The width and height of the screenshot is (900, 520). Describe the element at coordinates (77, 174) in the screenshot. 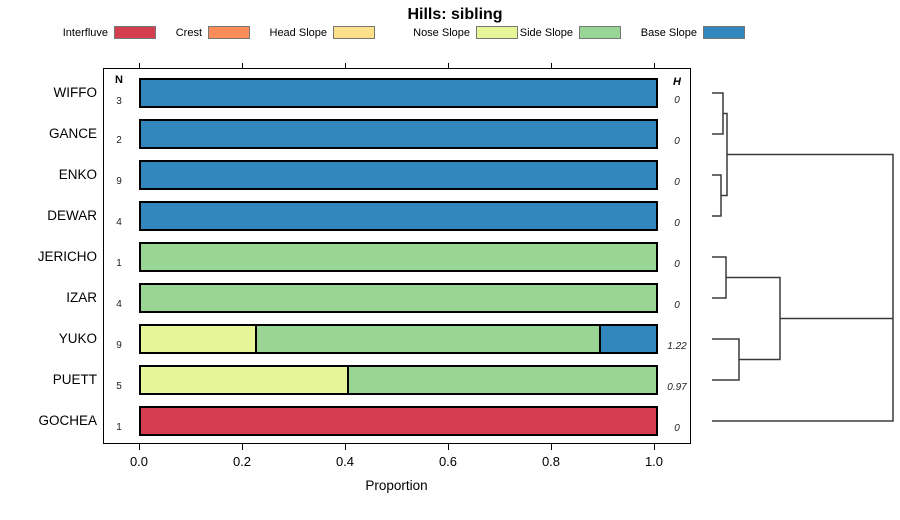

I see `row-label-enko: ENKO` at that location.